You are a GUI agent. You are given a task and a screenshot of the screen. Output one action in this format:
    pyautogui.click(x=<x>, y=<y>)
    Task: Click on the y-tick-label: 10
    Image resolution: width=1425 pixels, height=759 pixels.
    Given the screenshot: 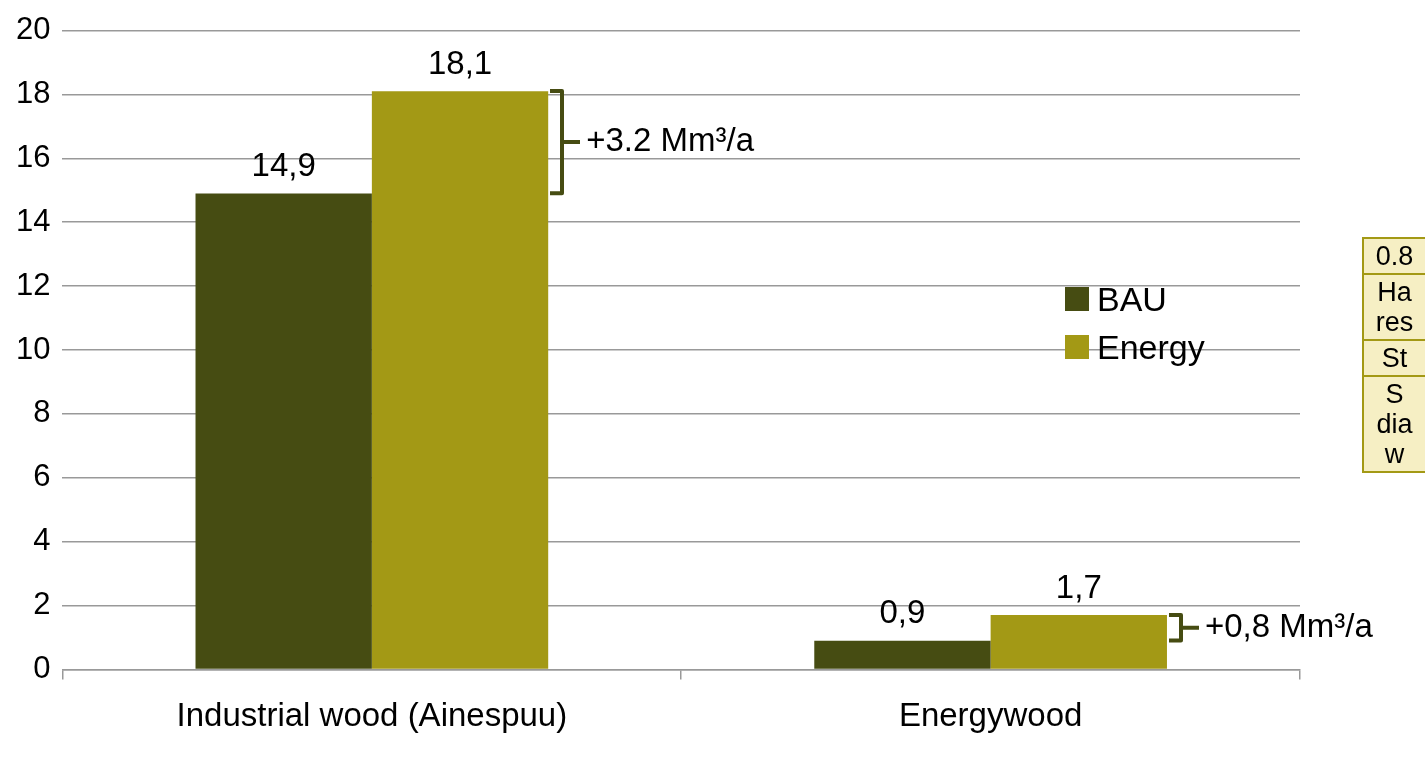 What is the action you would take?
    pyautogui.click(x=33, y=348)
    